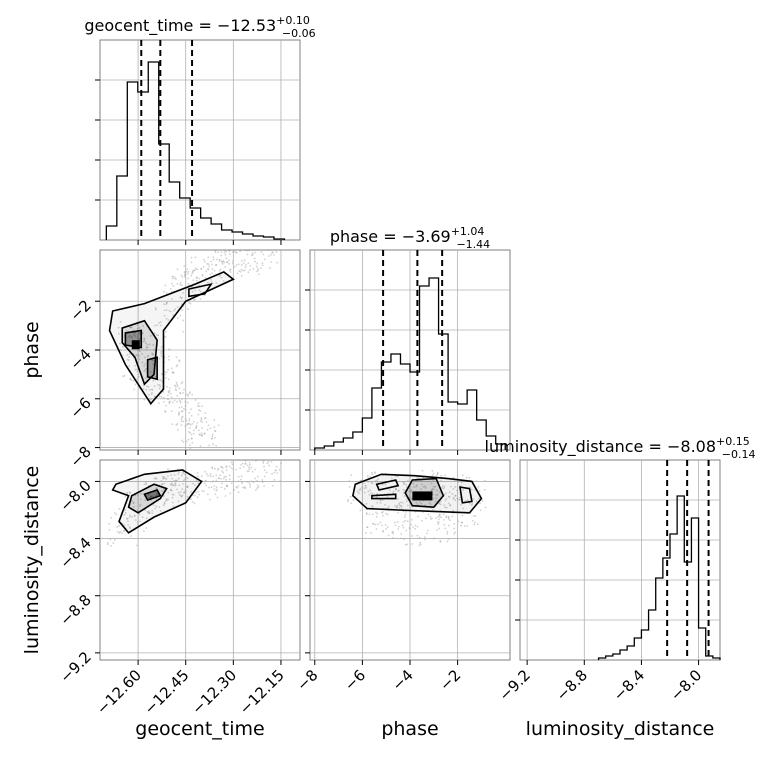  What do you see at coordinates (620, 729) in the screenshot?
I see `x-axis-label-luminosity_distance: luminosity_distance` at bounding box center [620, 729].